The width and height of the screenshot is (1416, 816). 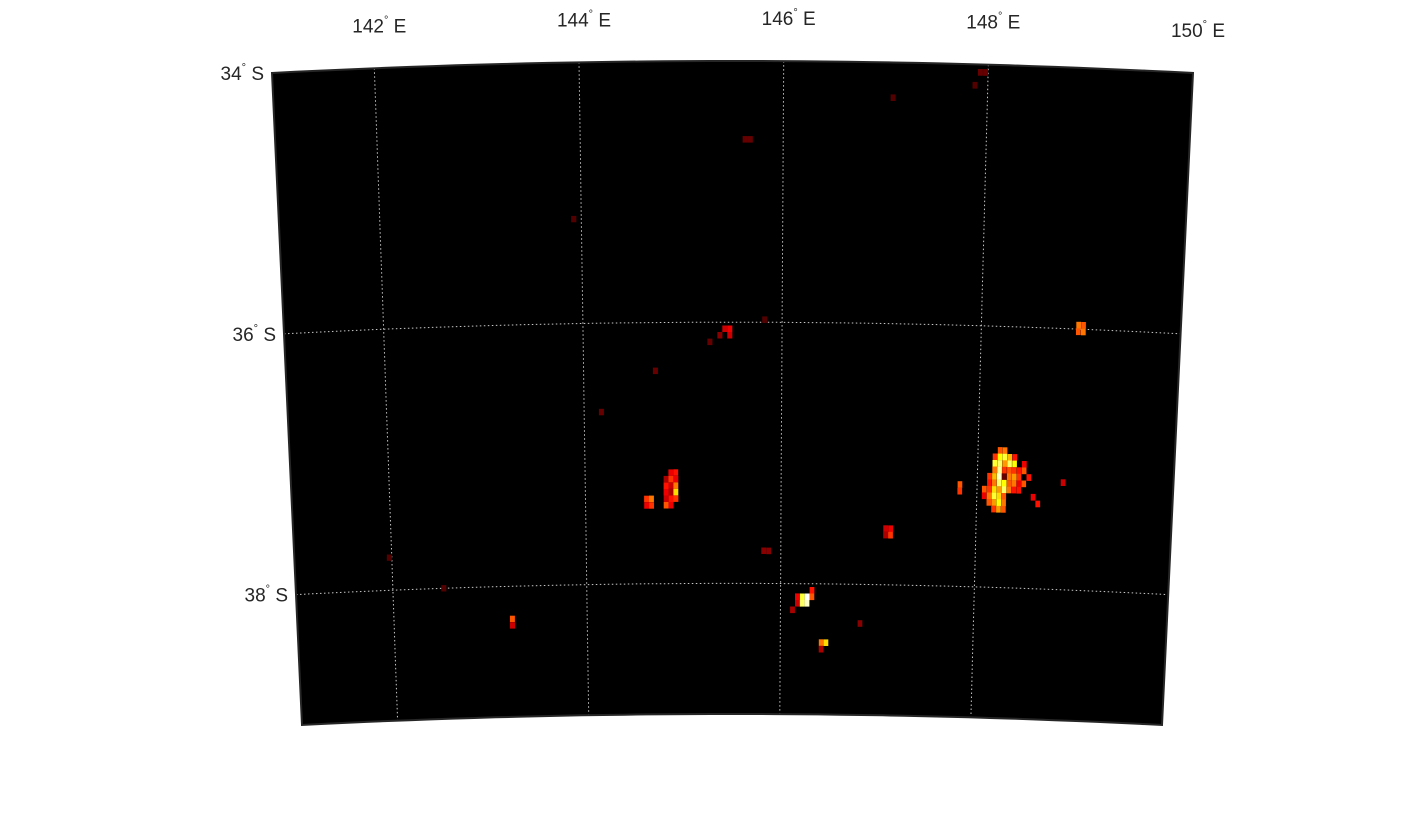 What do you see at coordinates (993, 22) in the screenshot?
I see `lon-tick-label: 148° E` at bounding box center [993, 22].